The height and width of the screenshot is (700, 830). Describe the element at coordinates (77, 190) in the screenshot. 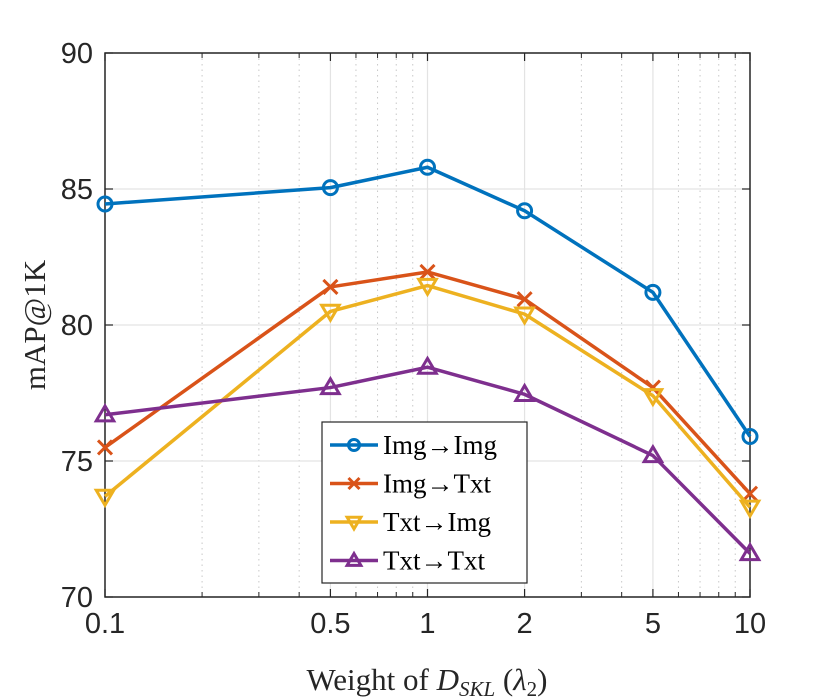

I see `y-tick-label: 85` at that location.